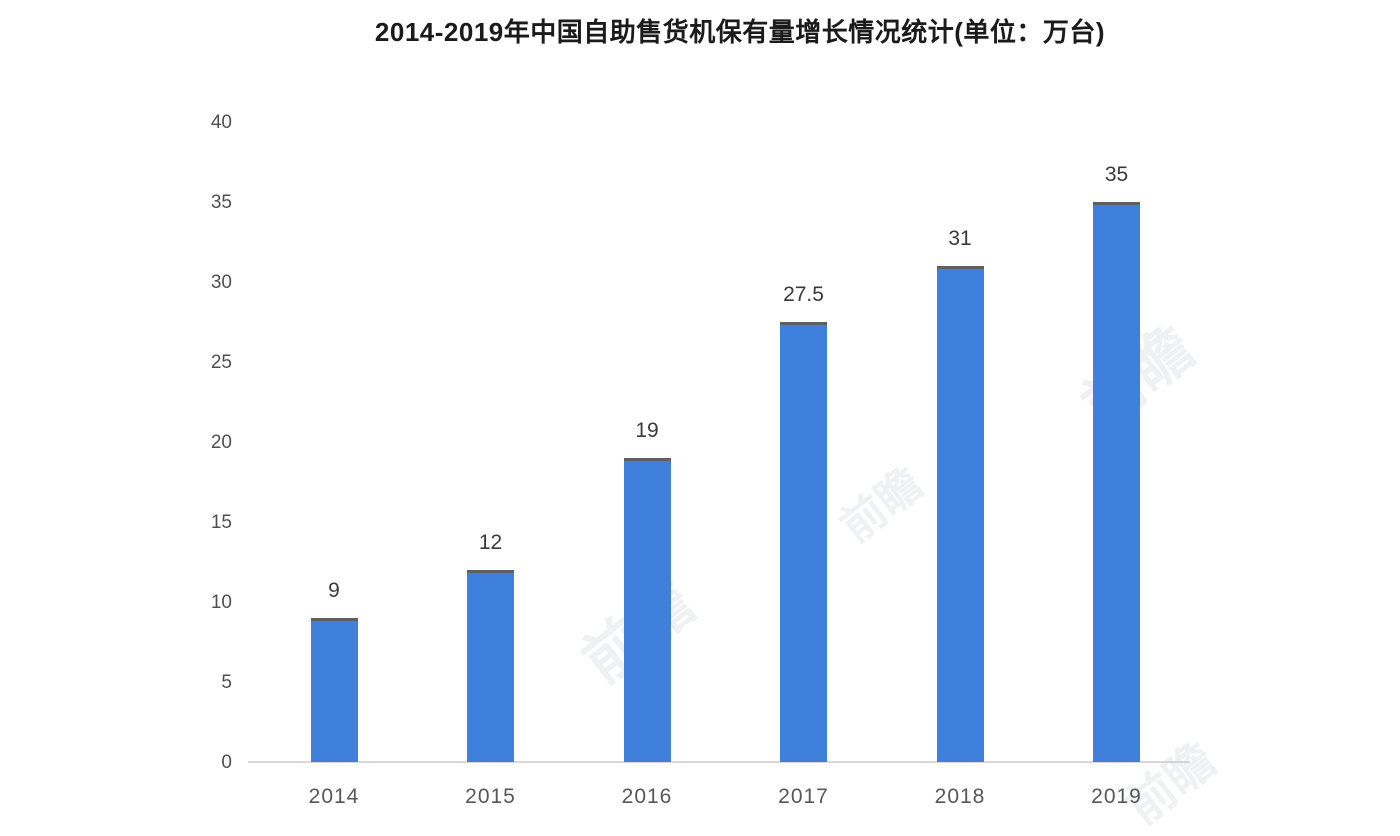 Image resolution: width=1400 pixels, height=836 pixels. Describe the element at coordinates (803, 796) in the screenshot. I see `x-tick-label-2017: 2017` at that location.